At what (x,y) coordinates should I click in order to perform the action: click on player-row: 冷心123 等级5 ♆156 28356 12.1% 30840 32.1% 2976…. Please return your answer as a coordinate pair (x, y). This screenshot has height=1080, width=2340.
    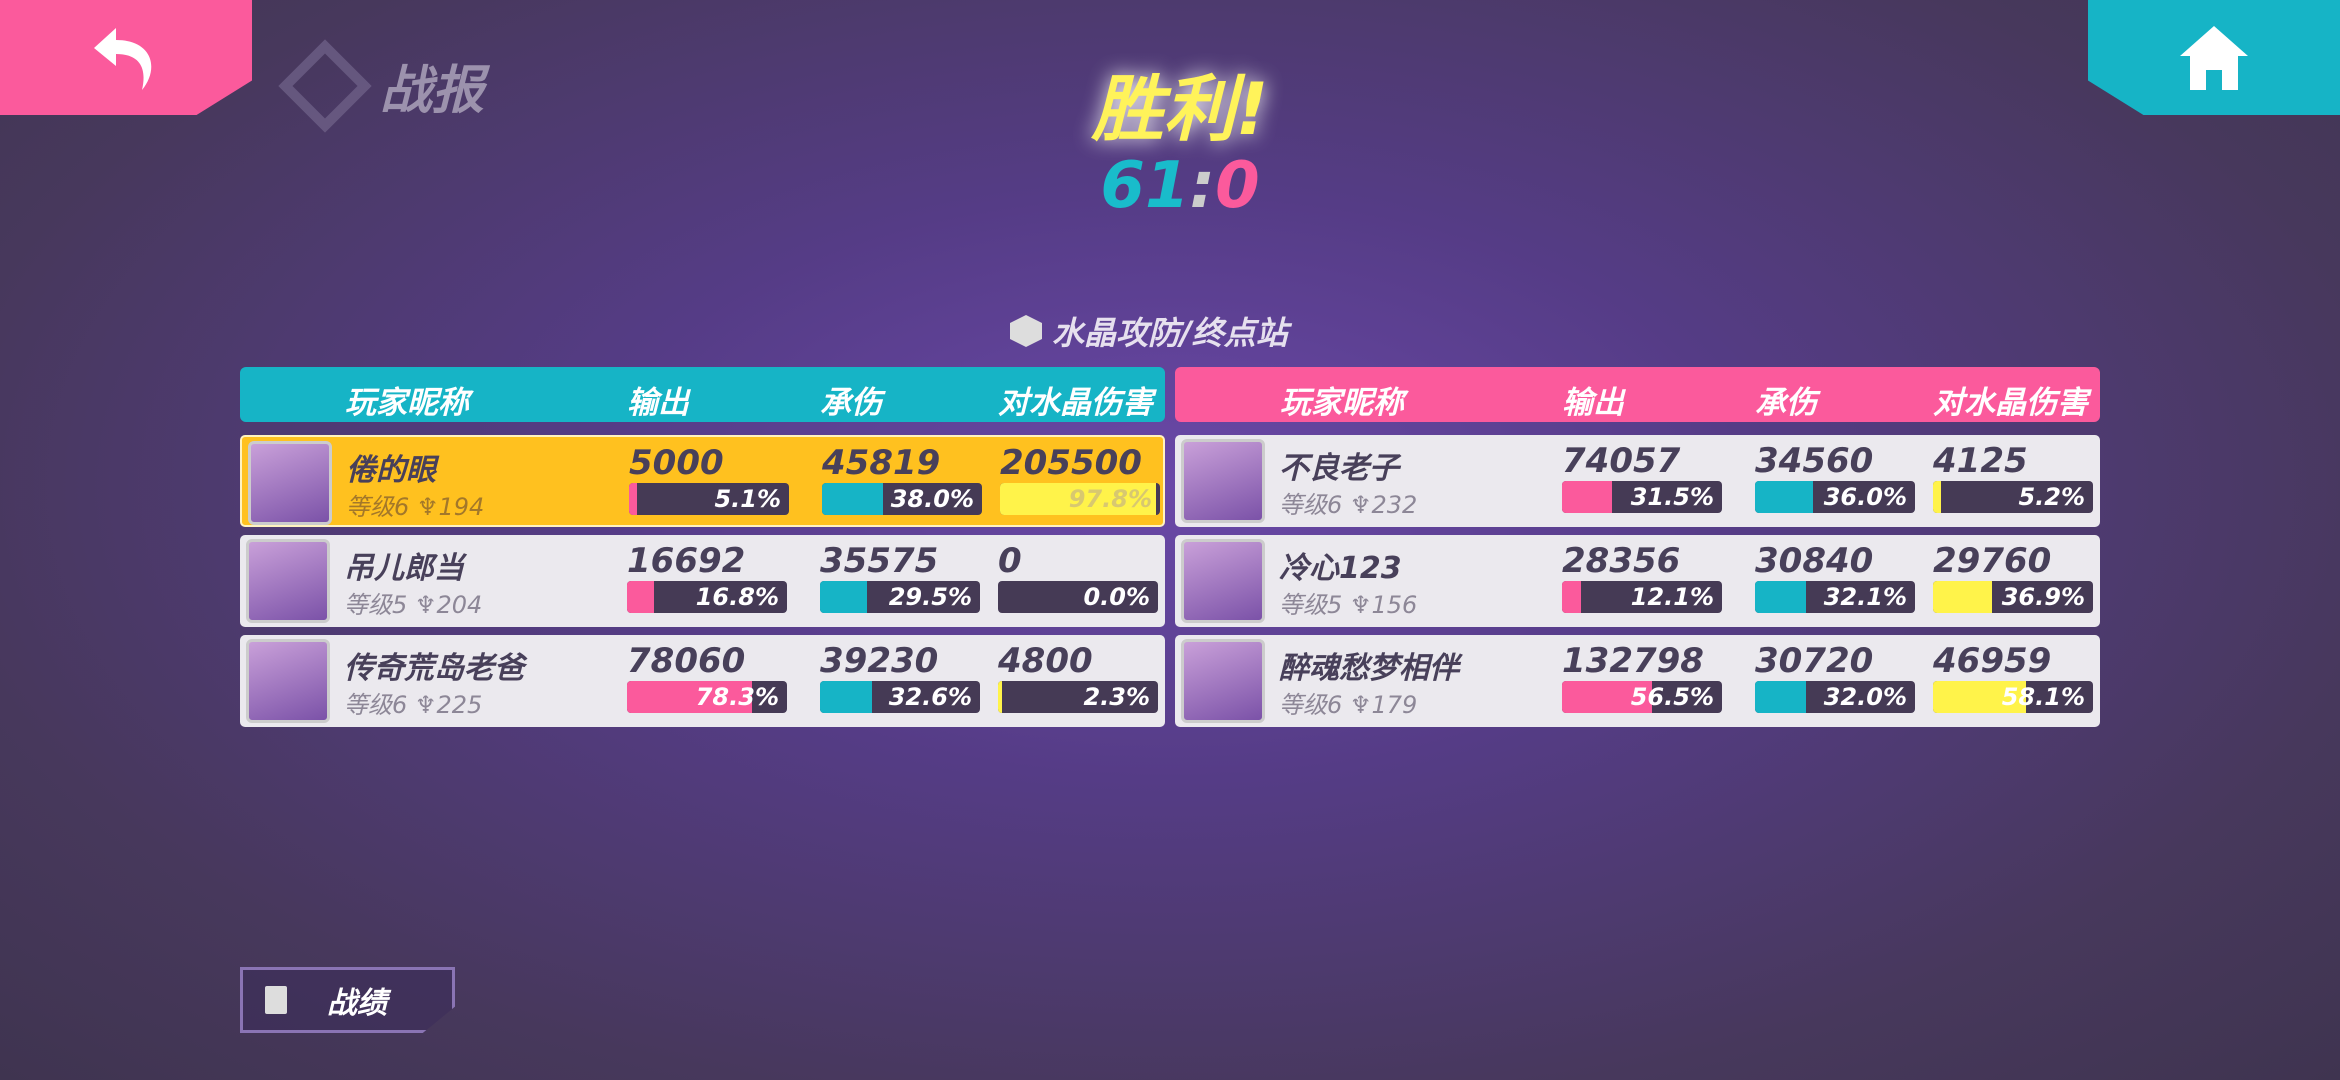
    Looking at the image, I should click on (1637, 581).